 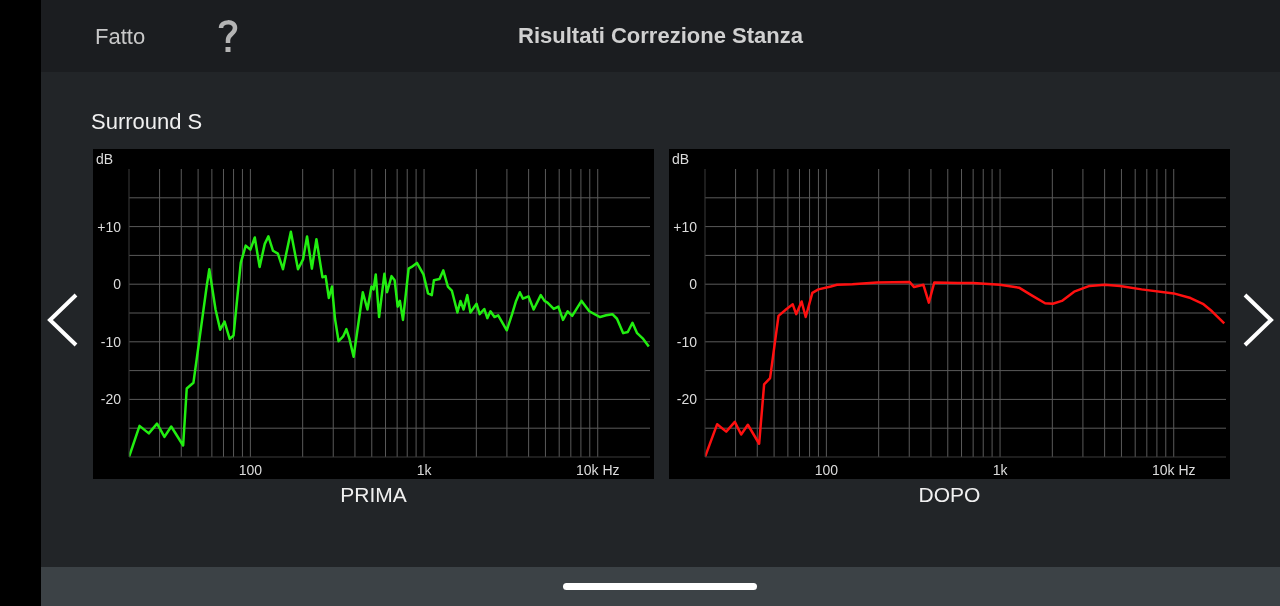 What do you see at coordinates (949, 494) in the screenshot?
I see `x-axis-title: DOPO` at bounding box center [949, 494].